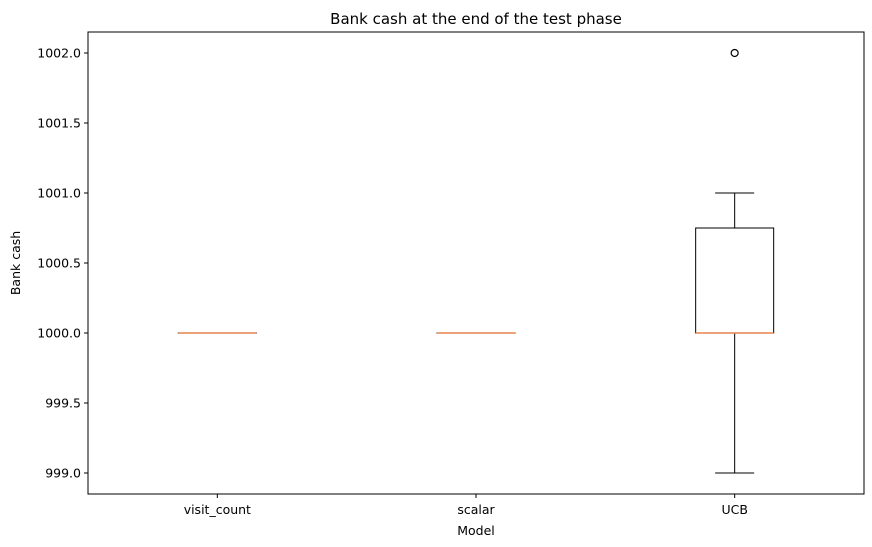  Describe the element at coordinates (63, 473) in the screenshot. I see `y-tick-label: 999.0` at that location.